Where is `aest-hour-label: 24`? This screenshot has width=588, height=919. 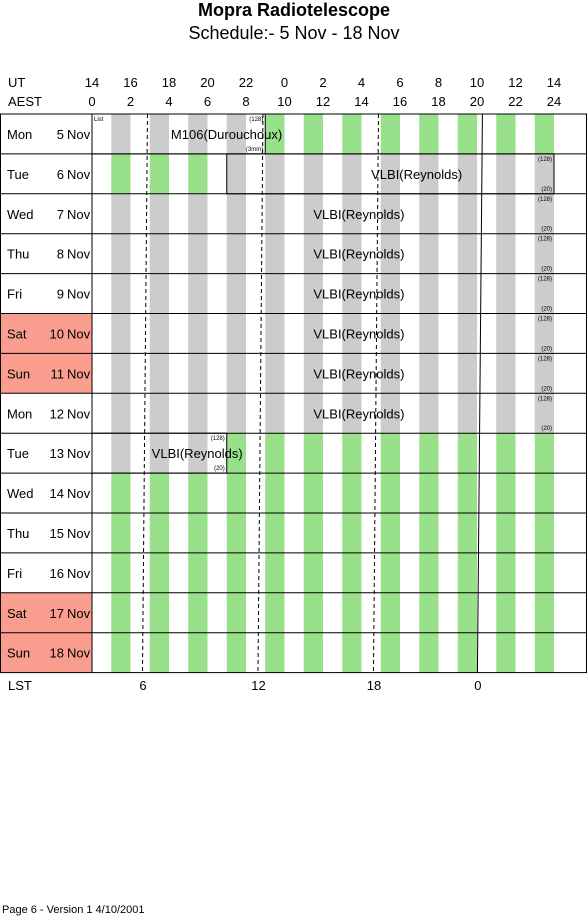 aest-hour-label: 24 is located at coordinates (554, 101).